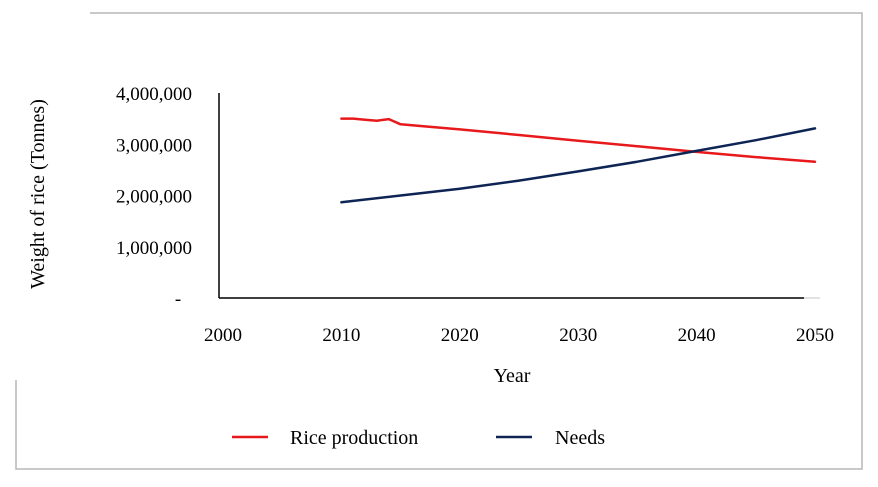 The image size is (878, 487). What do you see at coordinates (341, 335) in the screenshot?
I see `x-tick-label: 2010` at bounding box center [341, 335].